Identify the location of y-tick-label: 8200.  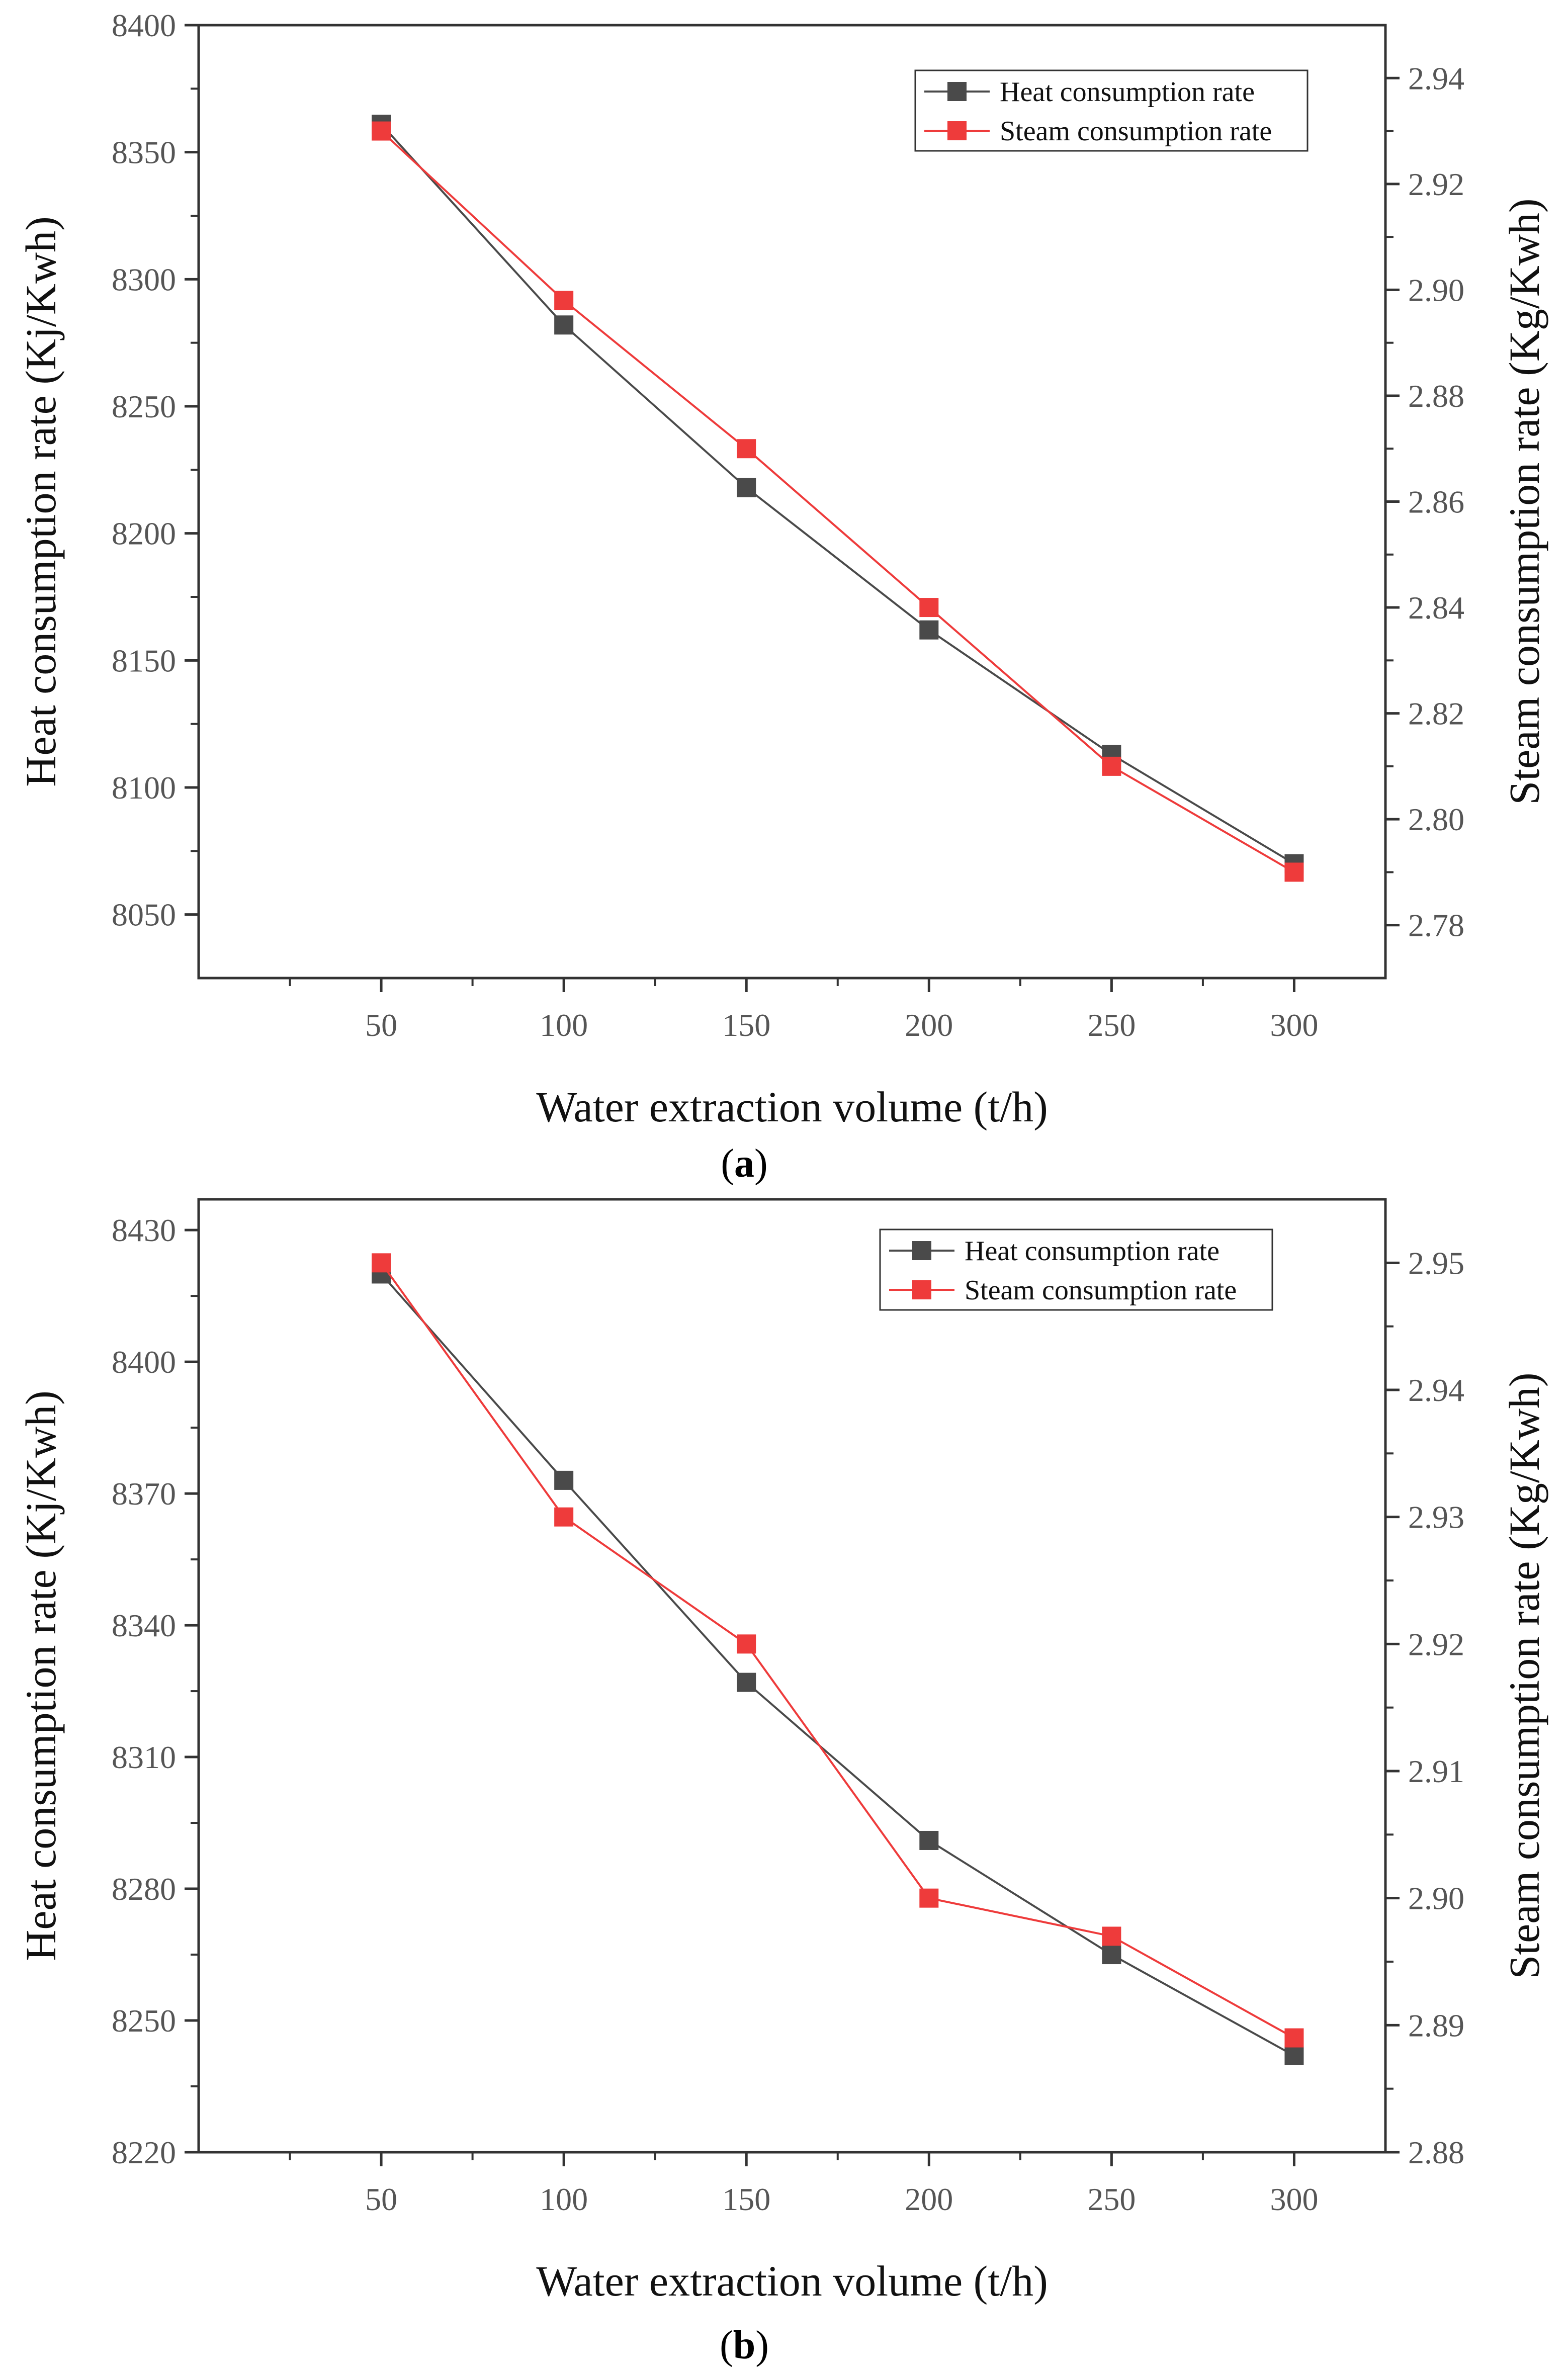
(144, 534).